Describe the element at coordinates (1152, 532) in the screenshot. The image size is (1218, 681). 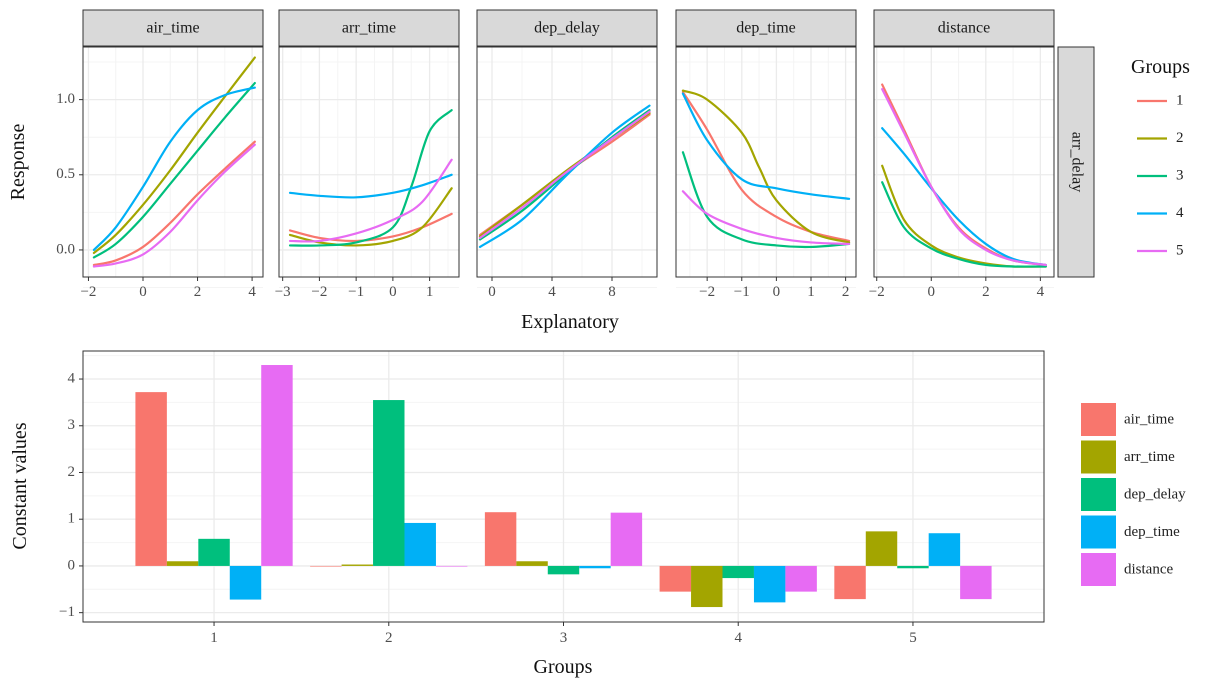
I see `legend-label: dep_time` at that location.